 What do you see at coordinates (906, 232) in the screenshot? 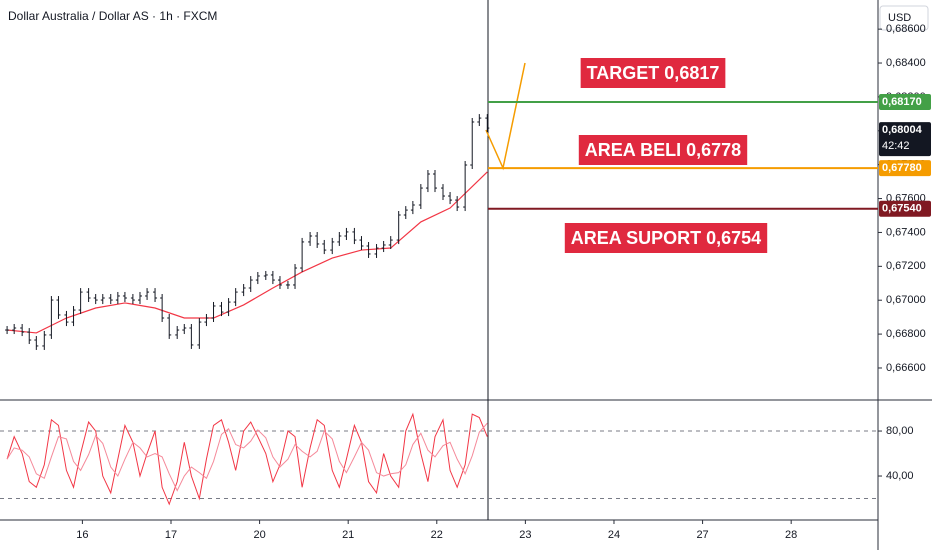
I see `y-tick-label: 0,67400` at bounding box center [906, 232].